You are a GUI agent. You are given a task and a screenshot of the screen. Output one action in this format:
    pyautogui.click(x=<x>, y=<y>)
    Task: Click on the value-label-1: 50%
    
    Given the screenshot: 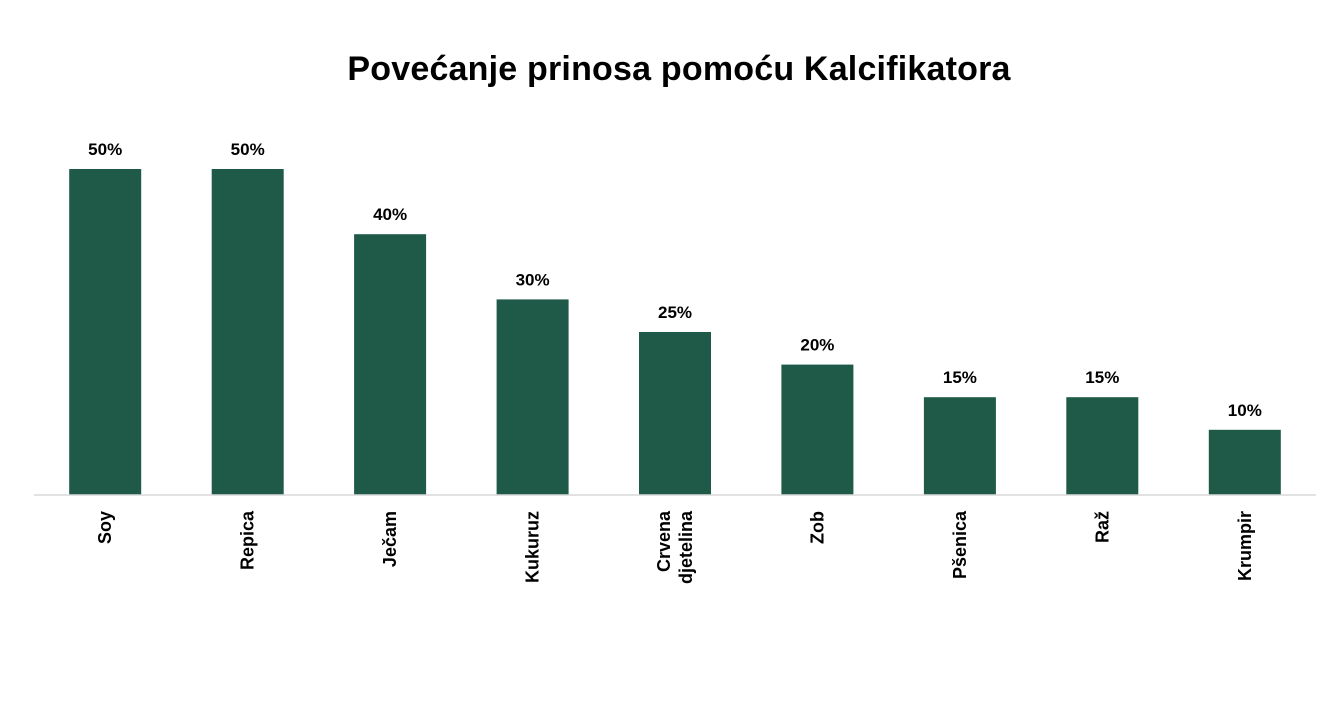 What is the action you would take?
    pyautogui.click(x=248, y=149)
    